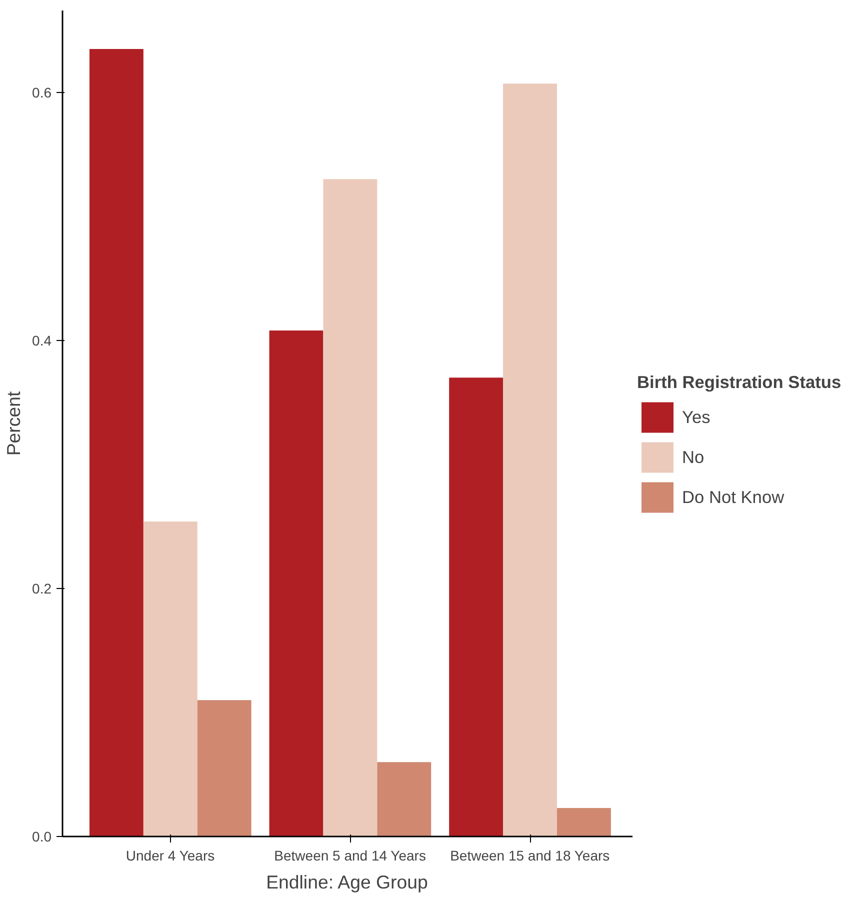 This screenshot has width=862, height=911. Describe the element at coordinates (347, 882) in the screenshot. I see `x-axis-title: Endline: Age Group` at that location.